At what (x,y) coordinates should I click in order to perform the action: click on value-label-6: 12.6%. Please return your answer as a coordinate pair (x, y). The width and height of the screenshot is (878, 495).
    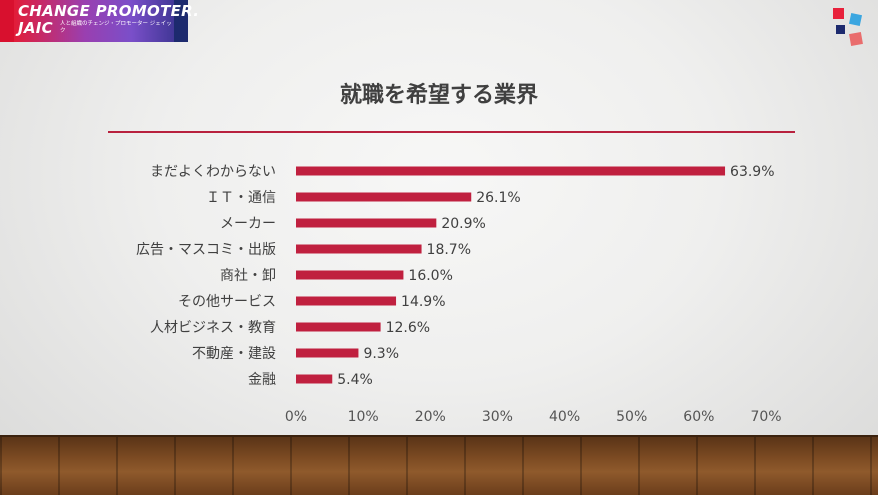
    Looking at the image, I should click on (408, 328).